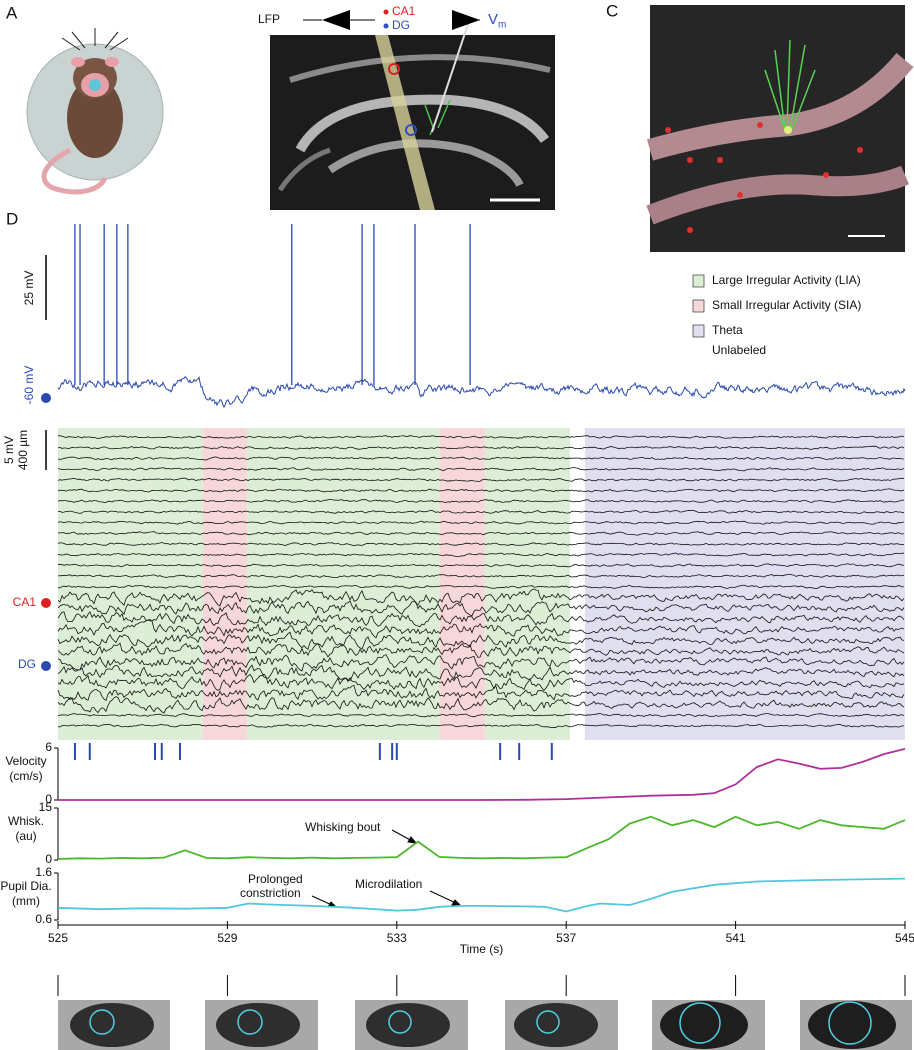 This screenshot has width=914, height=1050. What do you see at coordinates (46, 398) in the screenshot?
I see `vm-baseline-dot` at bounding box center [46, 398].